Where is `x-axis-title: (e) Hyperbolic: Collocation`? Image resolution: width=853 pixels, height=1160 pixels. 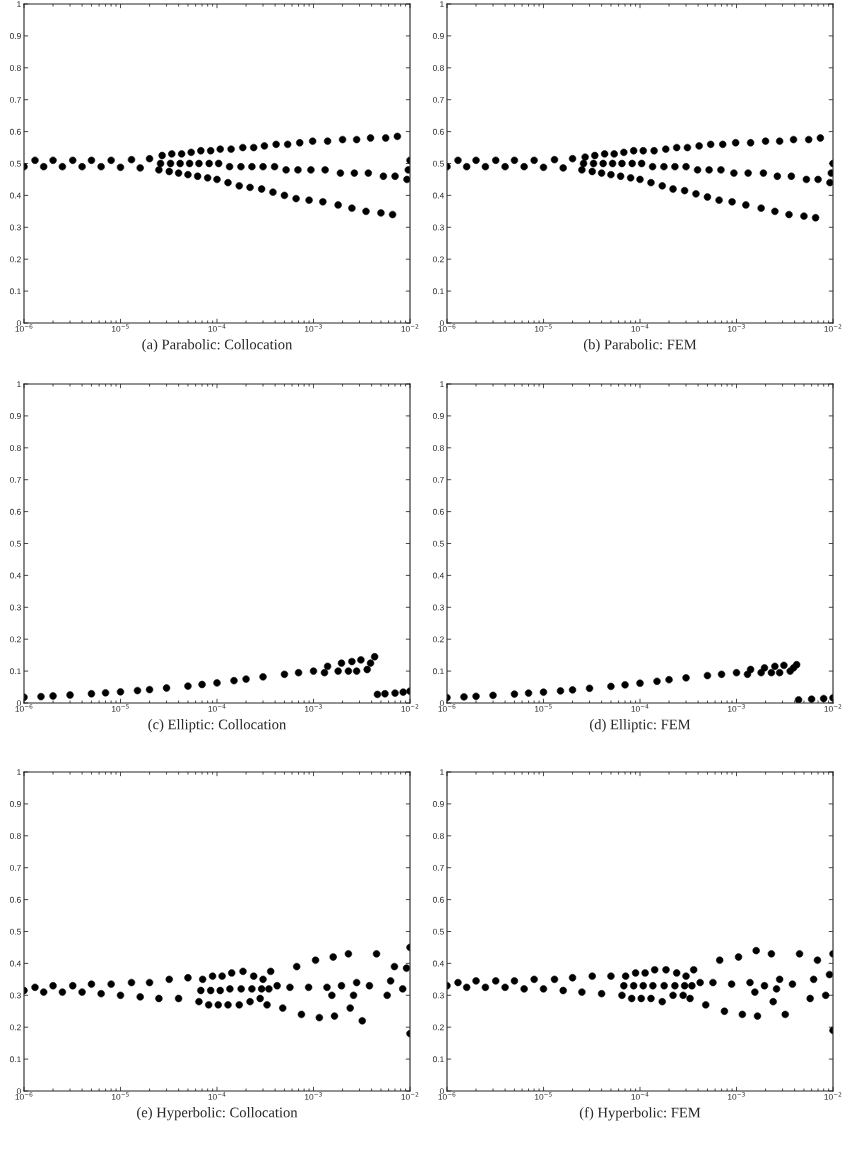 x-axis-title: (e) Hyperbolic: Collocation is located at coordinates (217, 1114).